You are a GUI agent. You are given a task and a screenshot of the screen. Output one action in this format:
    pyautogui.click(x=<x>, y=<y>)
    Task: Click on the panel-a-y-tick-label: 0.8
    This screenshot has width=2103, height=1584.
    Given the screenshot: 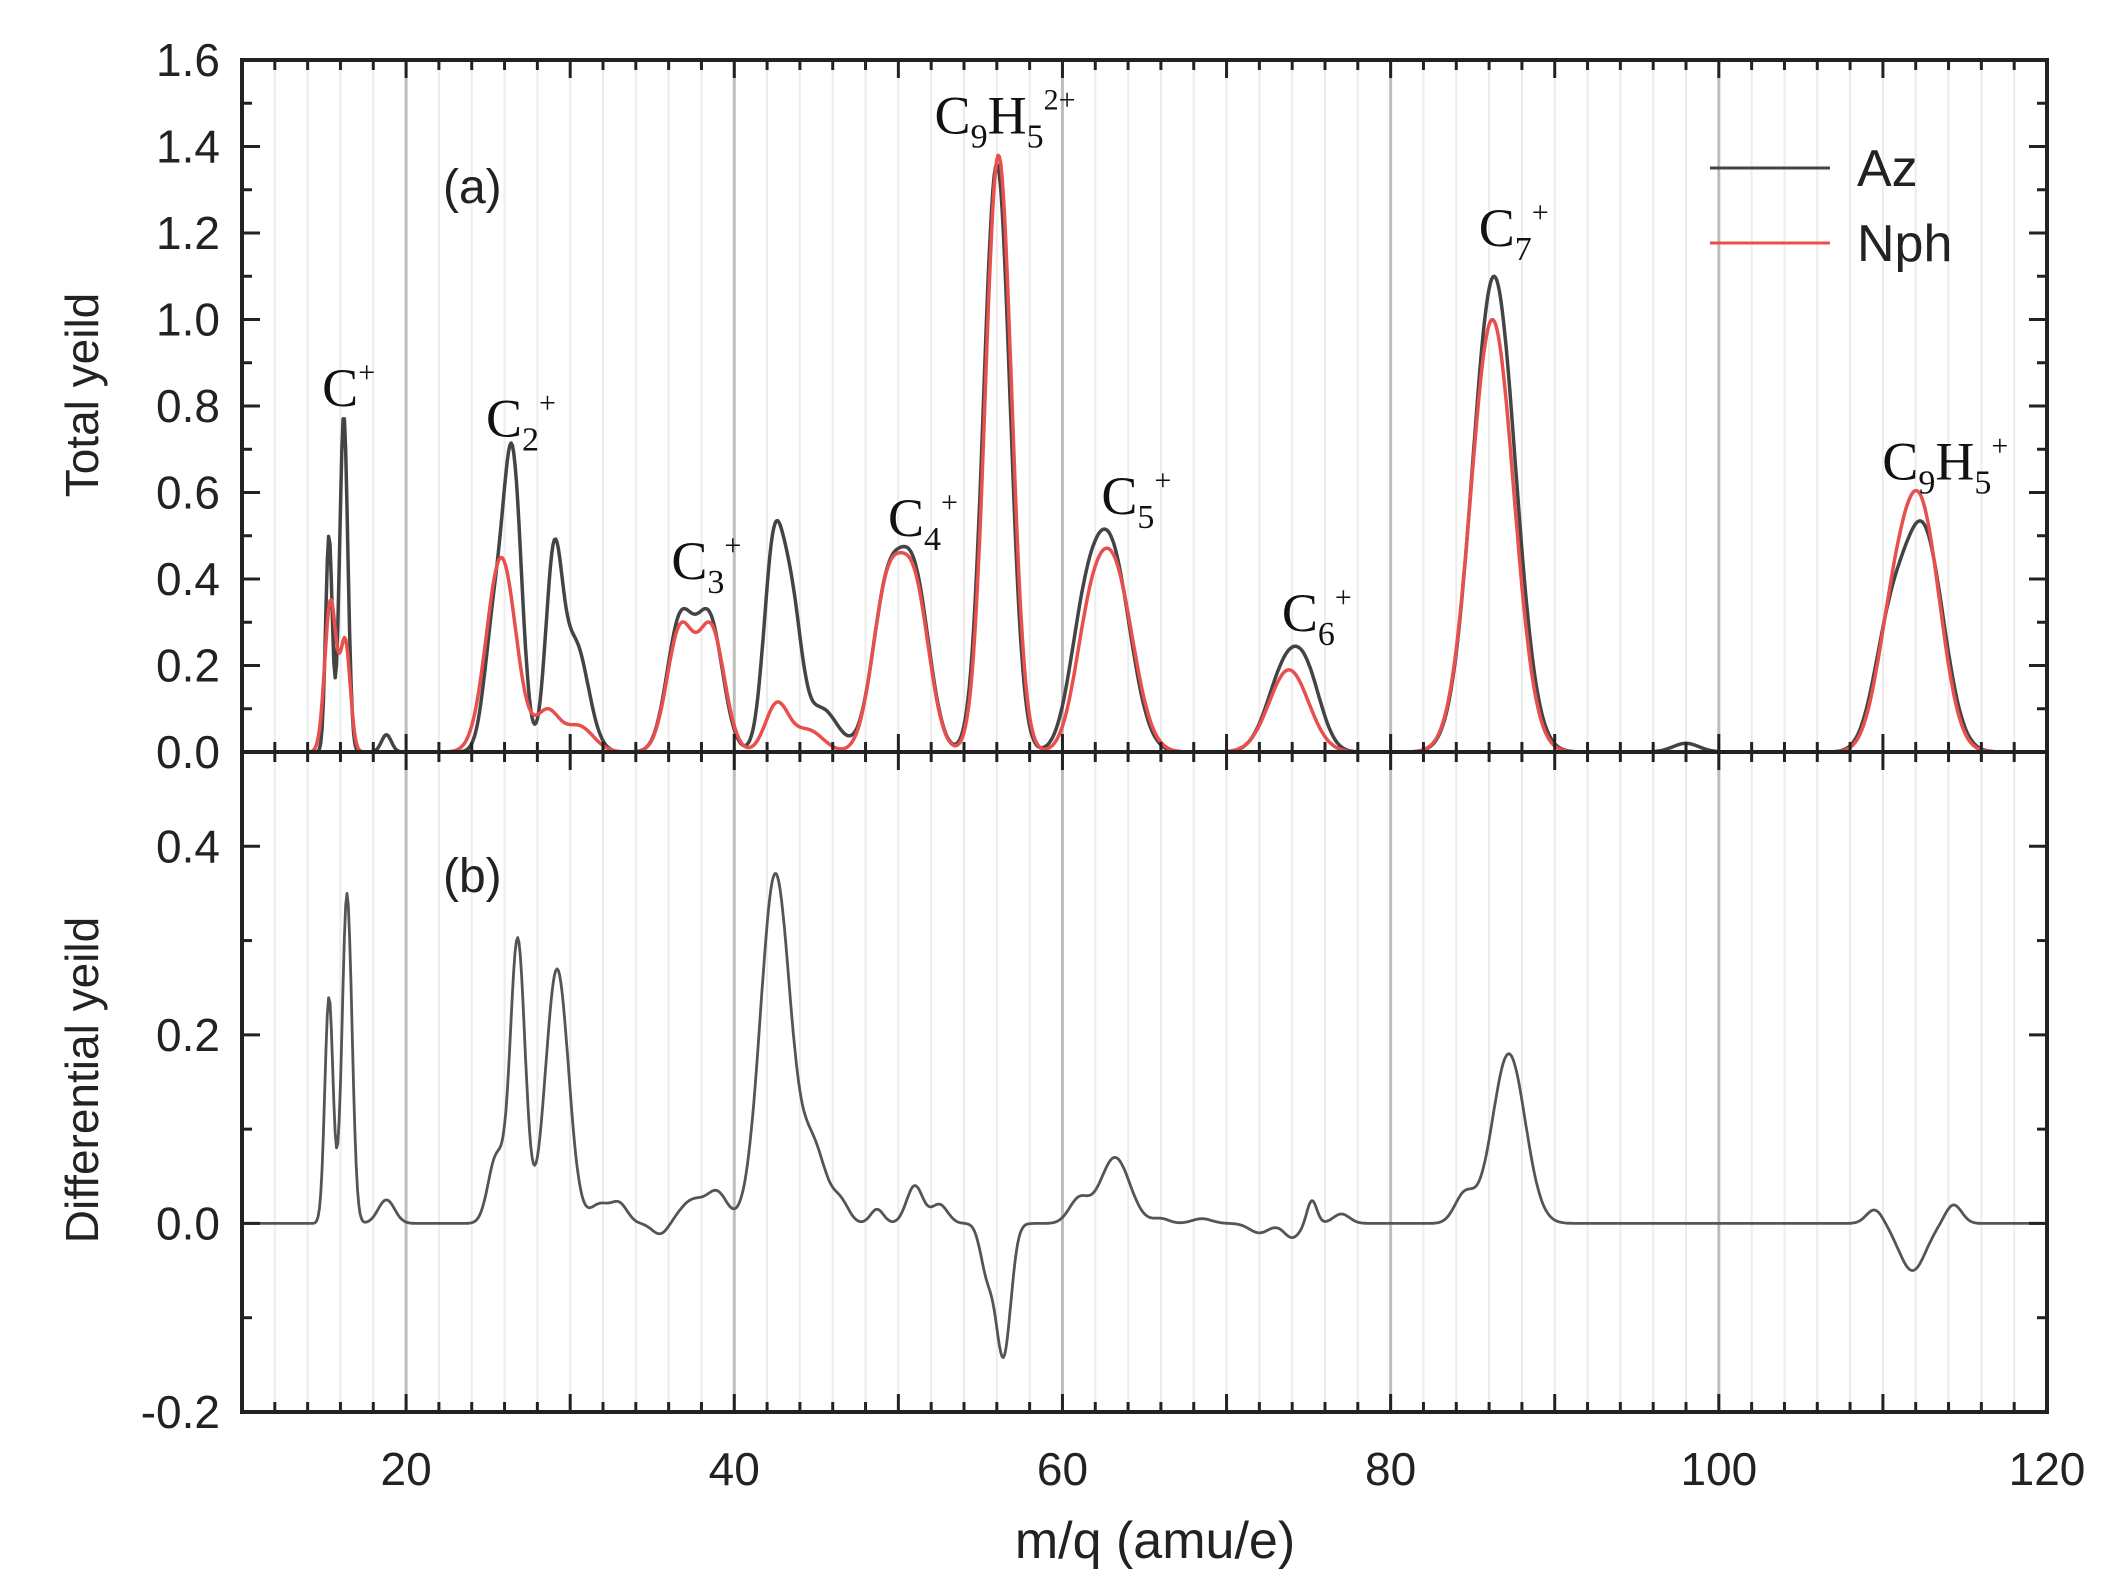 What is the action you would take?
    pyautogui.click(x=188, y=406)
    